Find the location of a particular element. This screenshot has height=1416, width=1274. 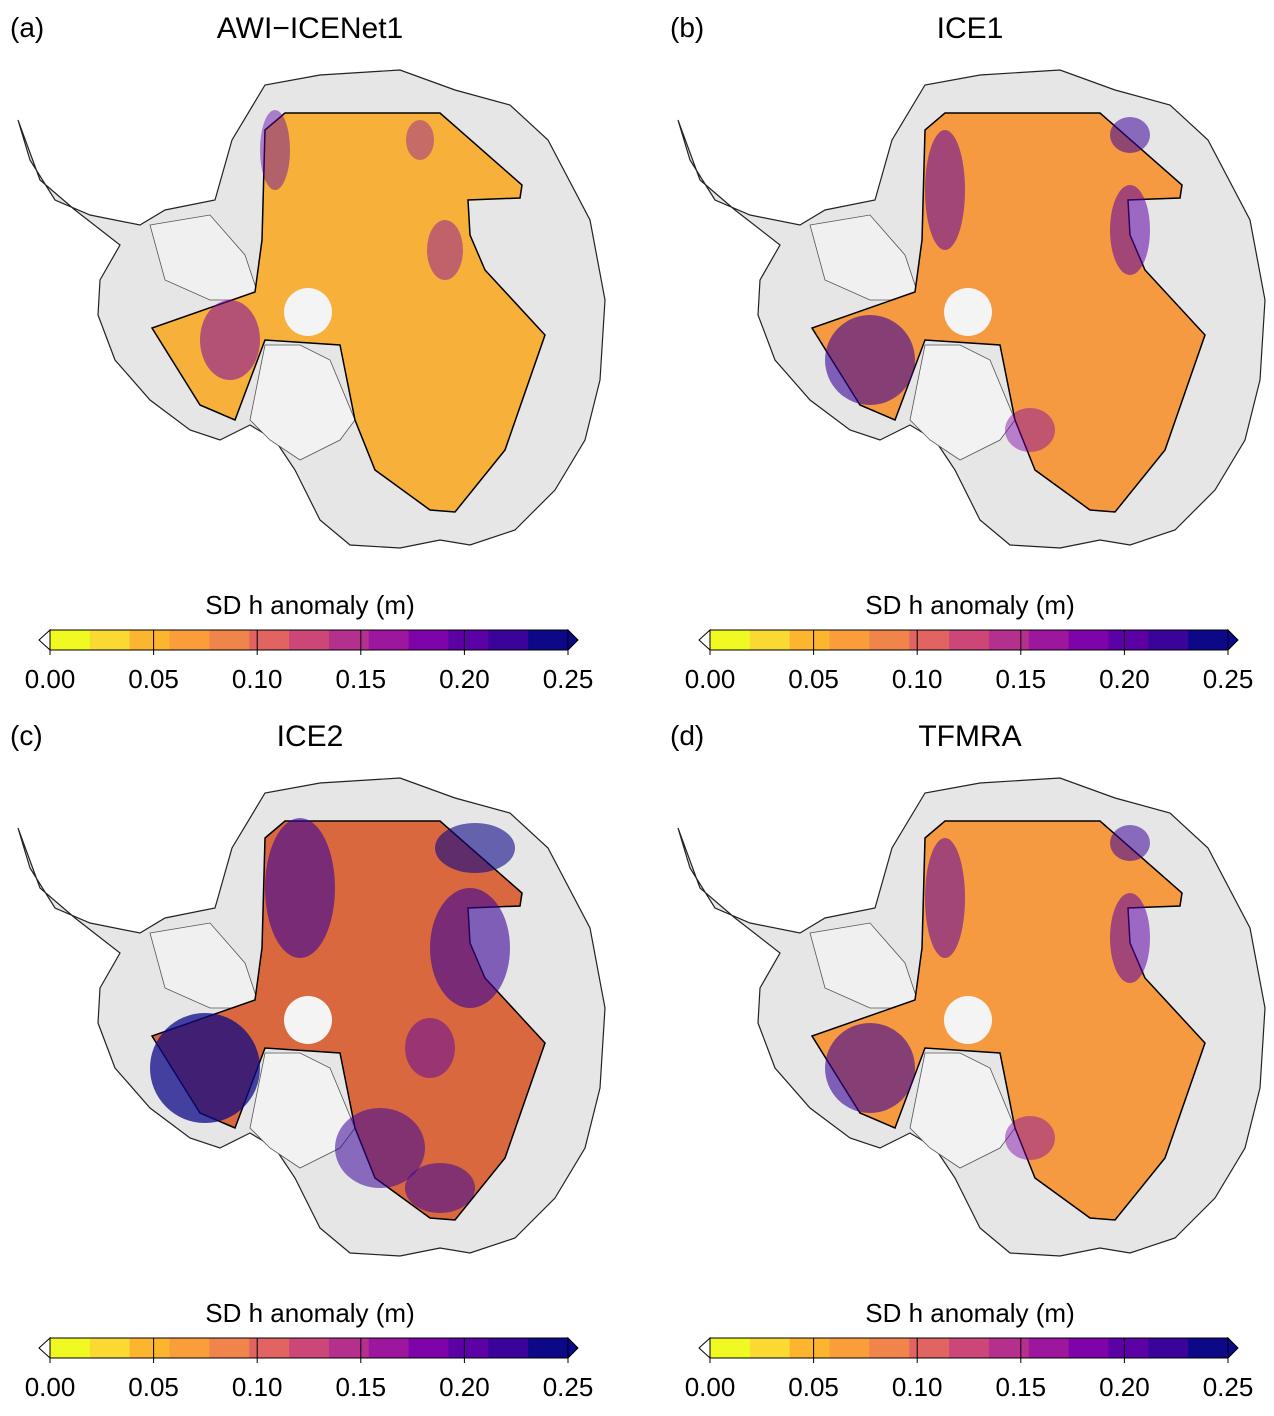

panel-title: ICE2 is located at coordinates (310, 736).